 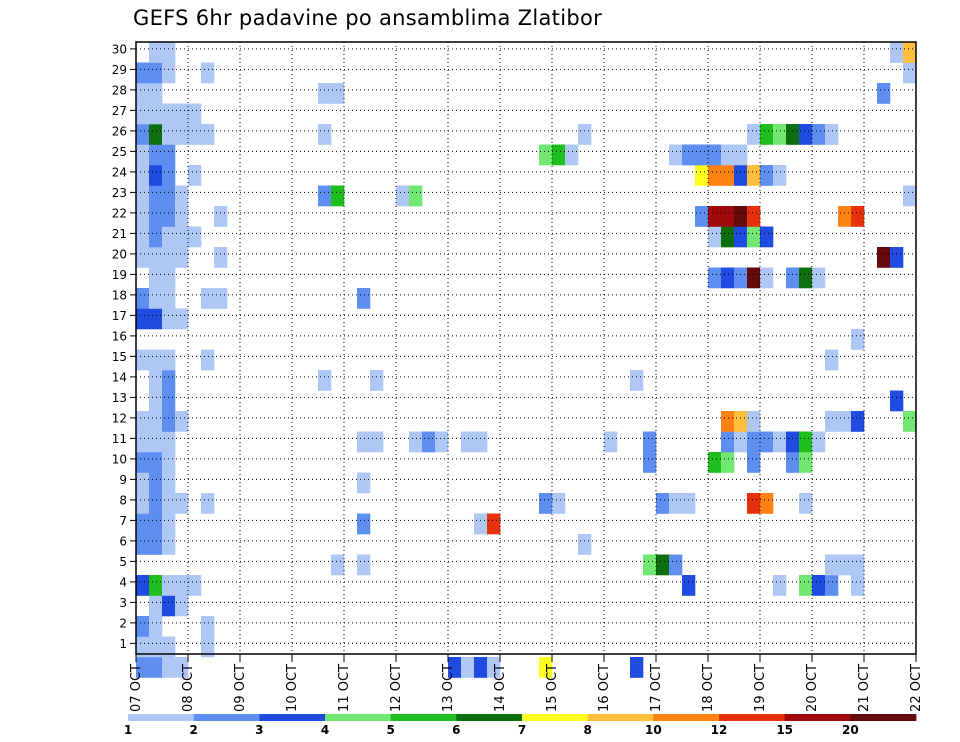 I want to click on x-tick-label: 08 OCT, so click(x=188, y=688).